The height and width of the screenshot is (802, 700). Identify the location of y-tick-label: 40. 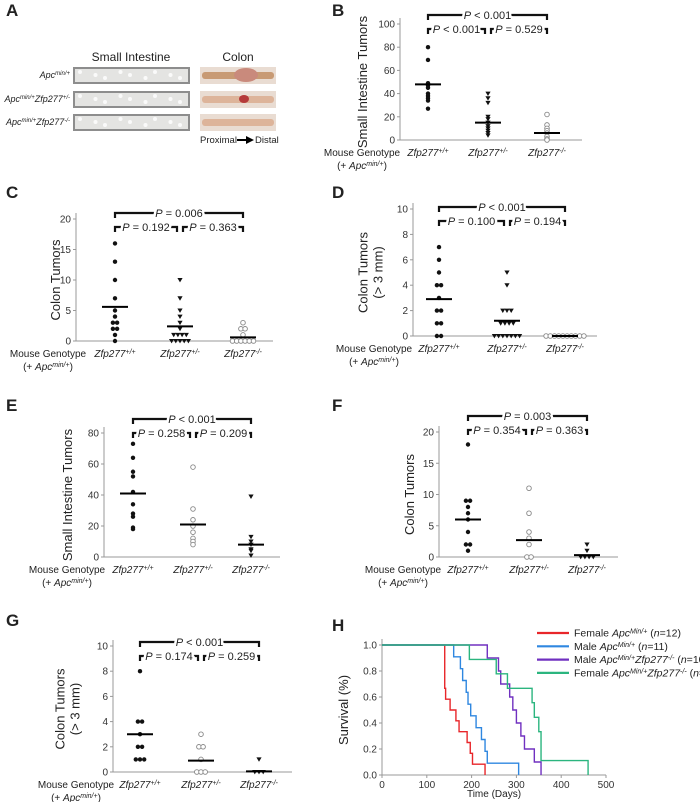
(94, 496).